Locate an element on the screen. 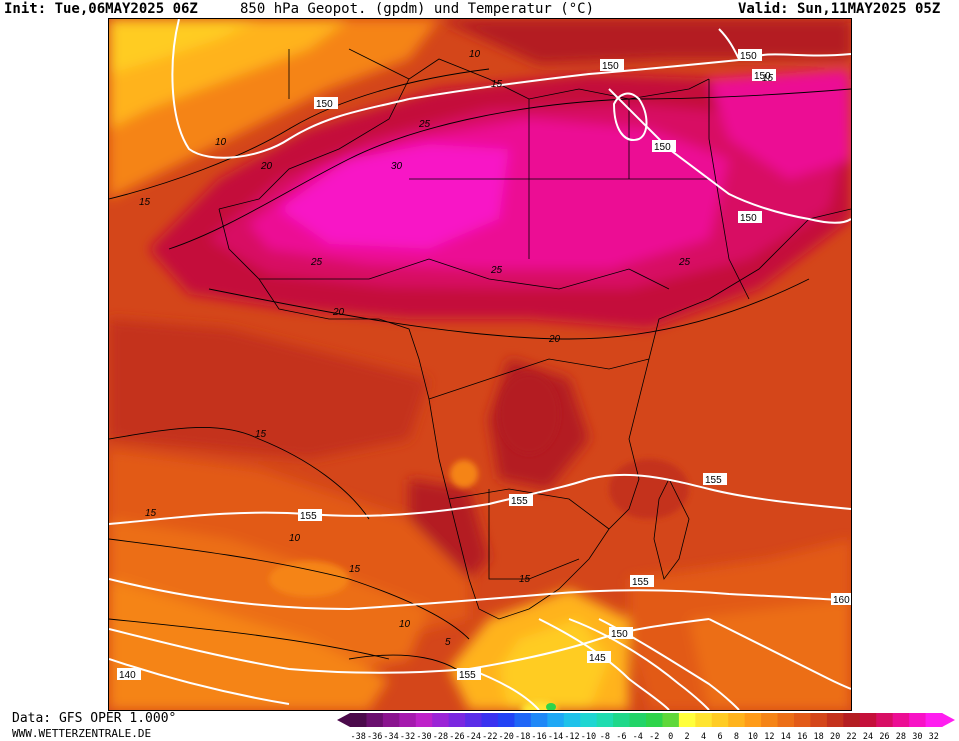 The height and width of the screenshot is (741, 959). legend-tick-label: -12 is located at coordinates (571, 736).